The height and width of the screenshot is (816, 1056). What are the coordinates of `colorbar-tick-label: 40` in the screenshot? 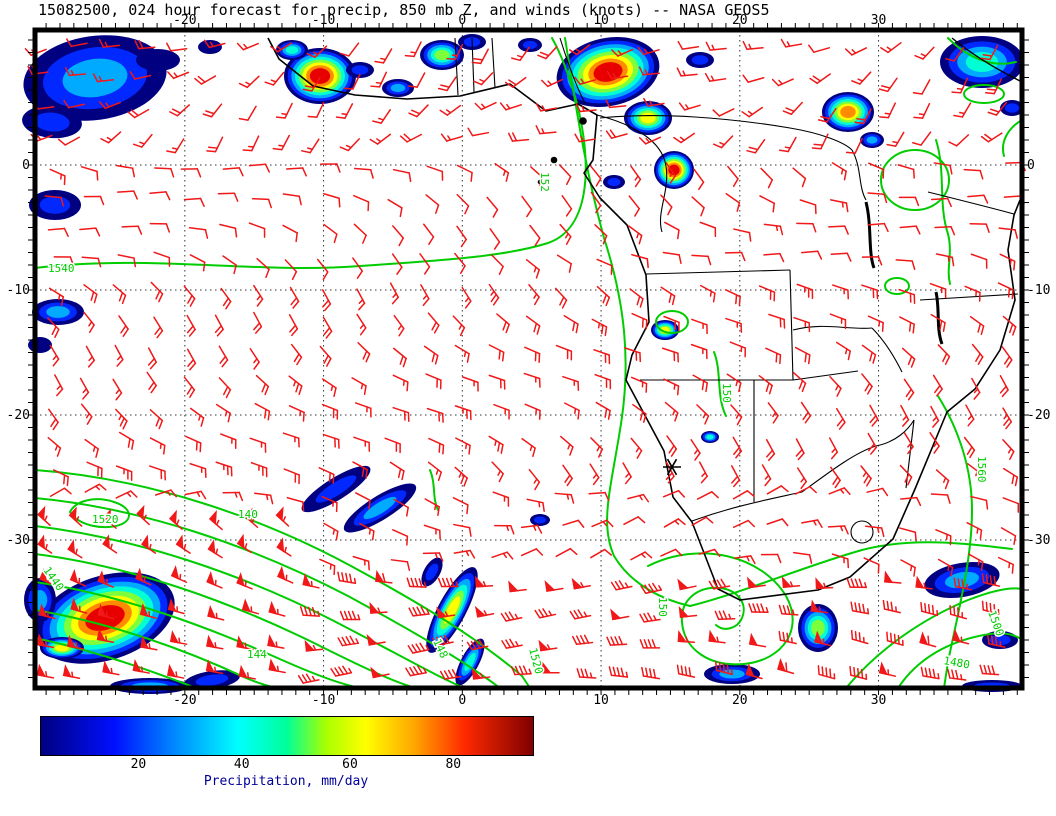 It's located at (241, 764).